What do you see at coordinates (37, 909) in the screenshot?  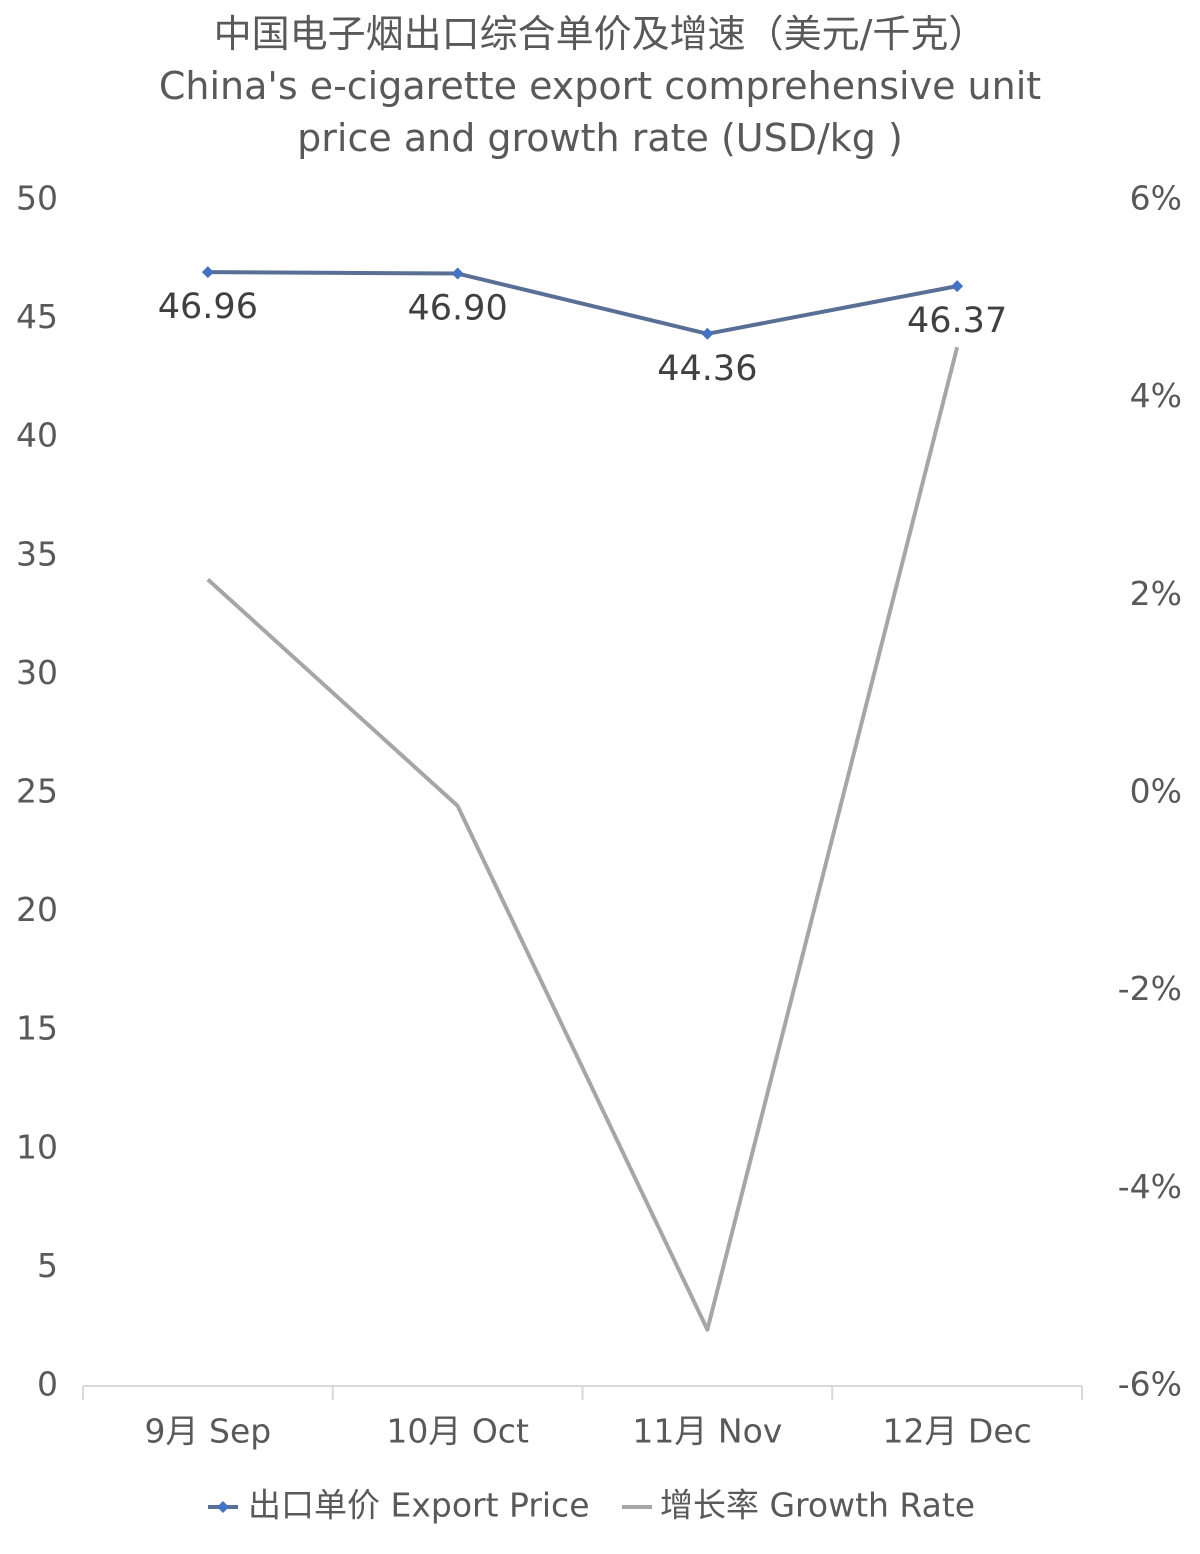 I see `y-tick-label: 20` at bounding box center [37, 909].